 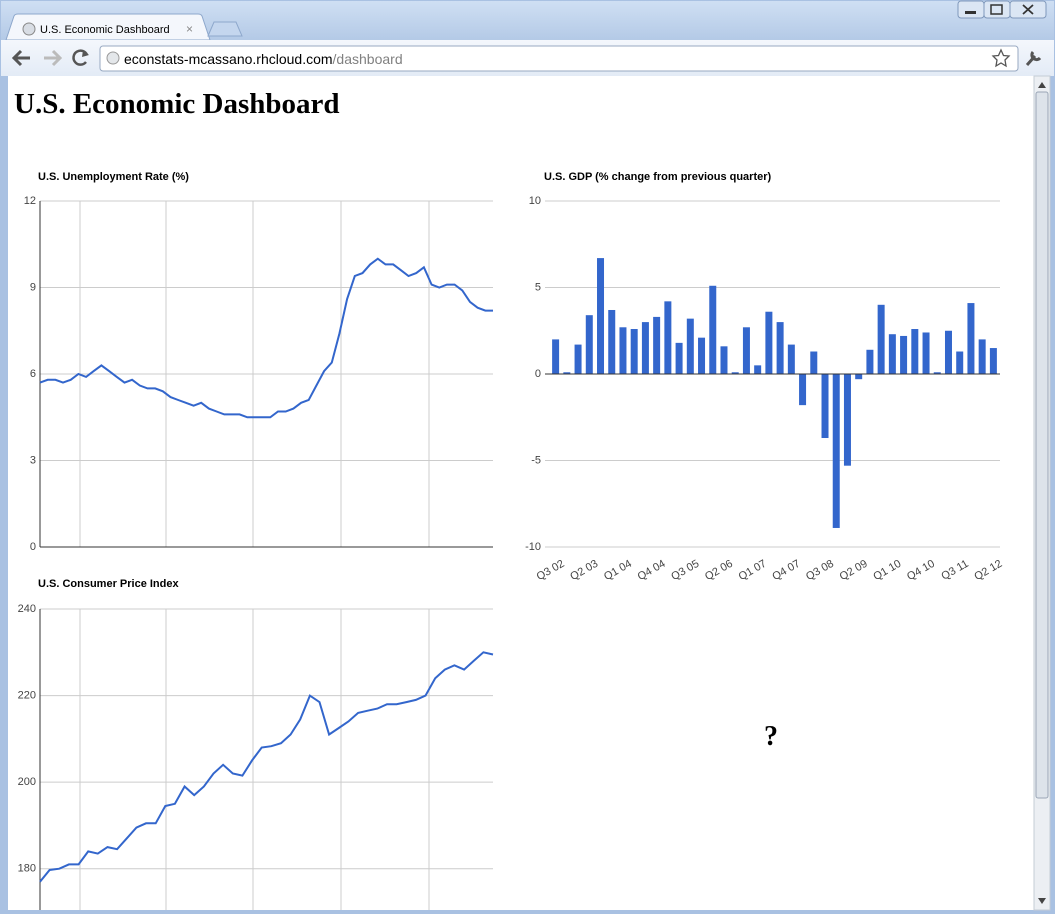 I want to click on scrollbar-thumb, so click(x=1042, y=445).